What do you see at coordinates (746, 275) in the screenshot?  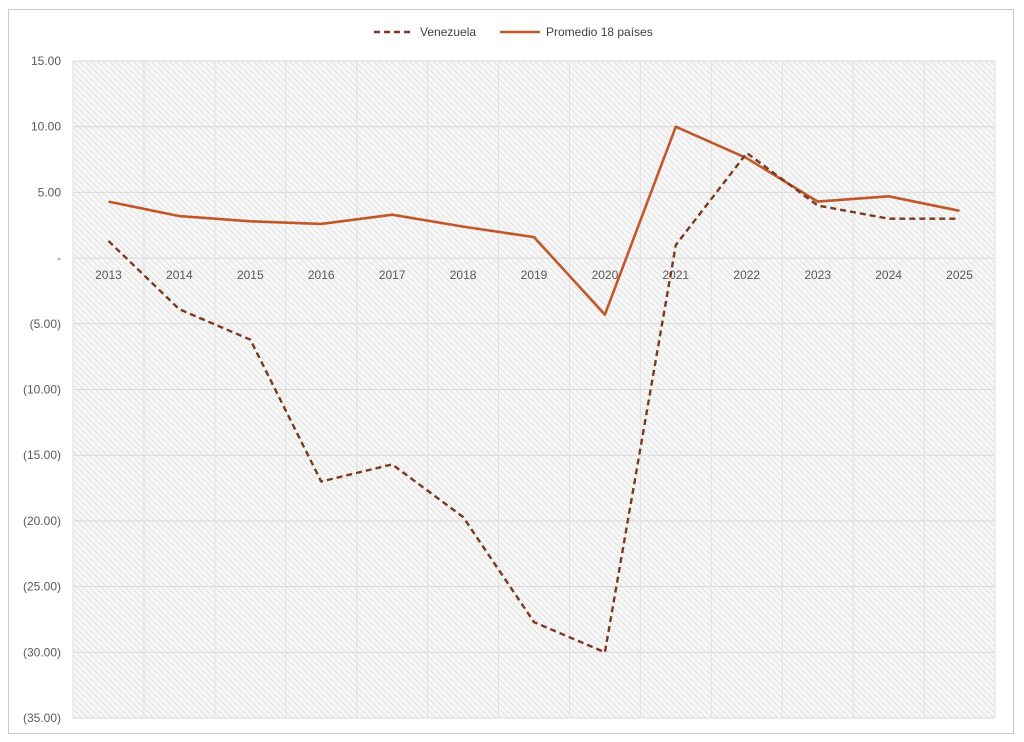 I see `x-tick-label: 2022` at bounding box center [746, 275].